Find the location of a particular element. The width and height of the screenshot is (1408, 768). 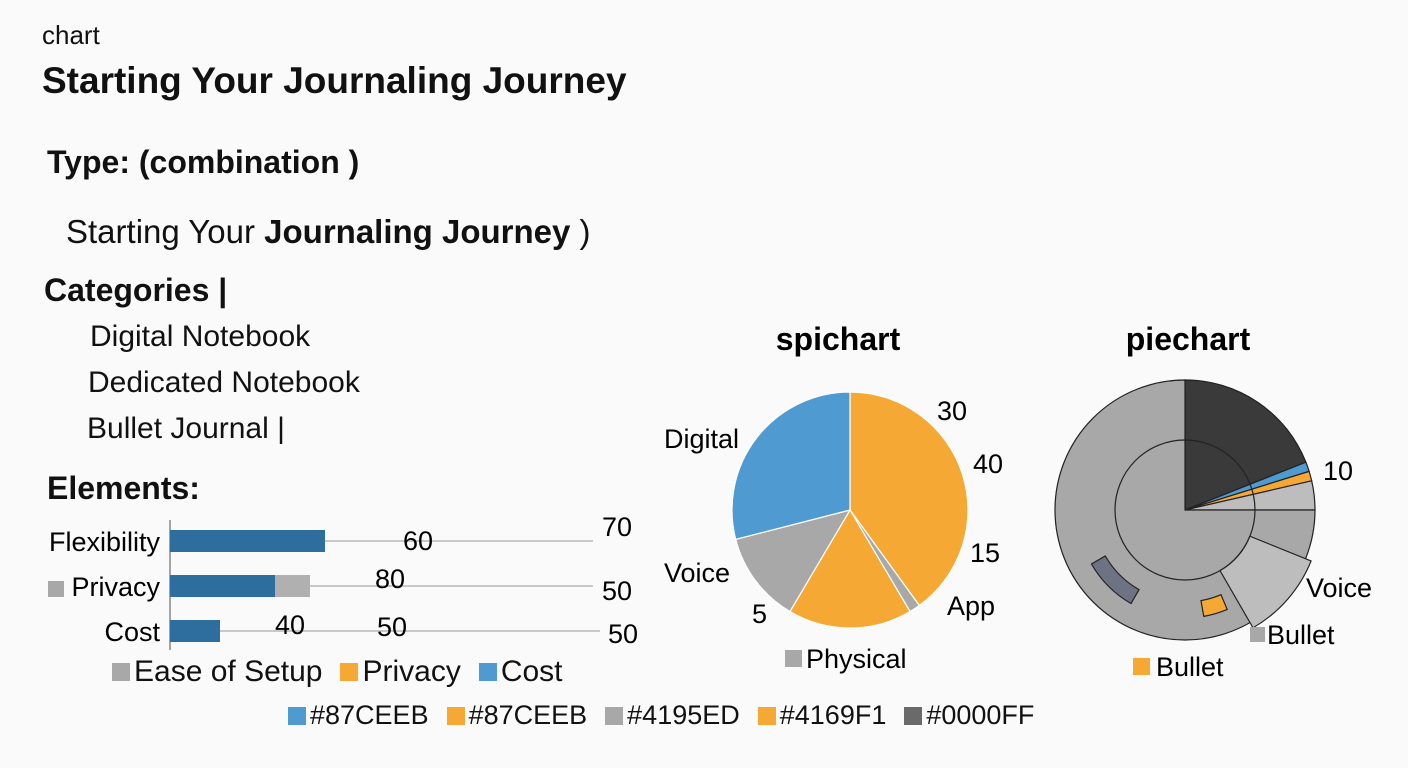

type-line: Type: (combination ) is located at coordinates (203, 162).